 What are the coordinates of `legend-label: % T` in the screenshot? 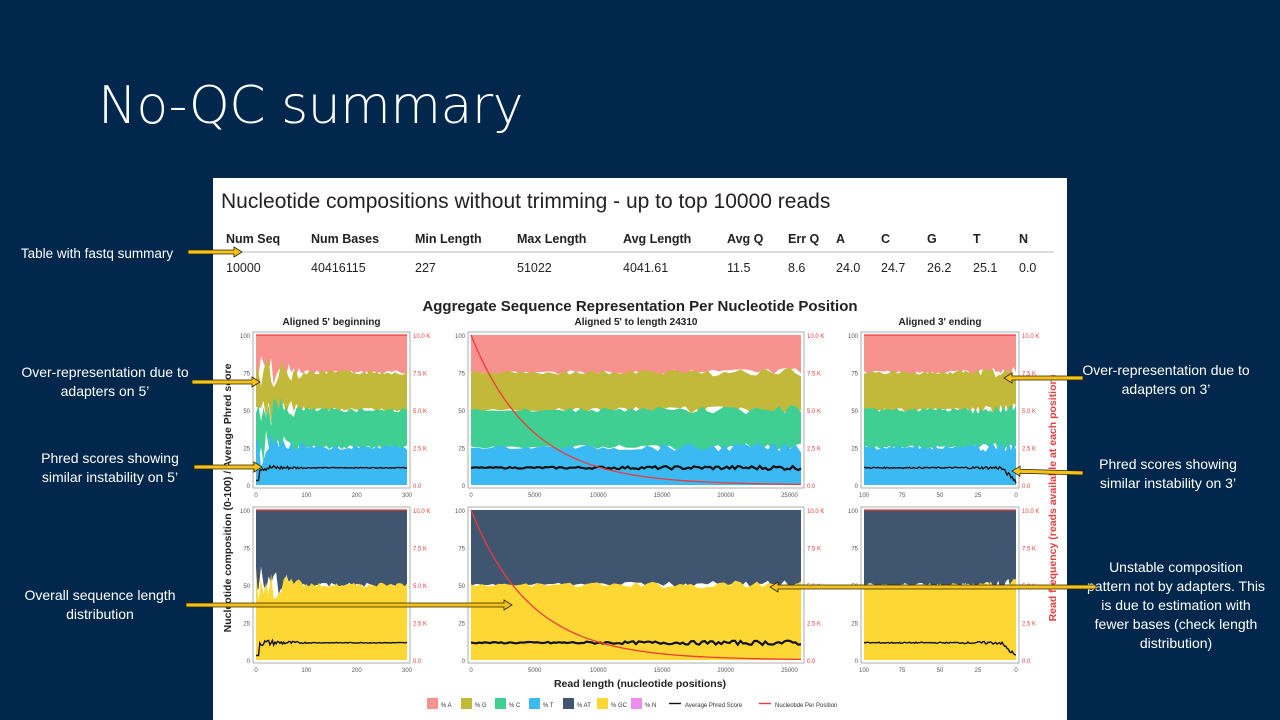 It's located at (548, 706).